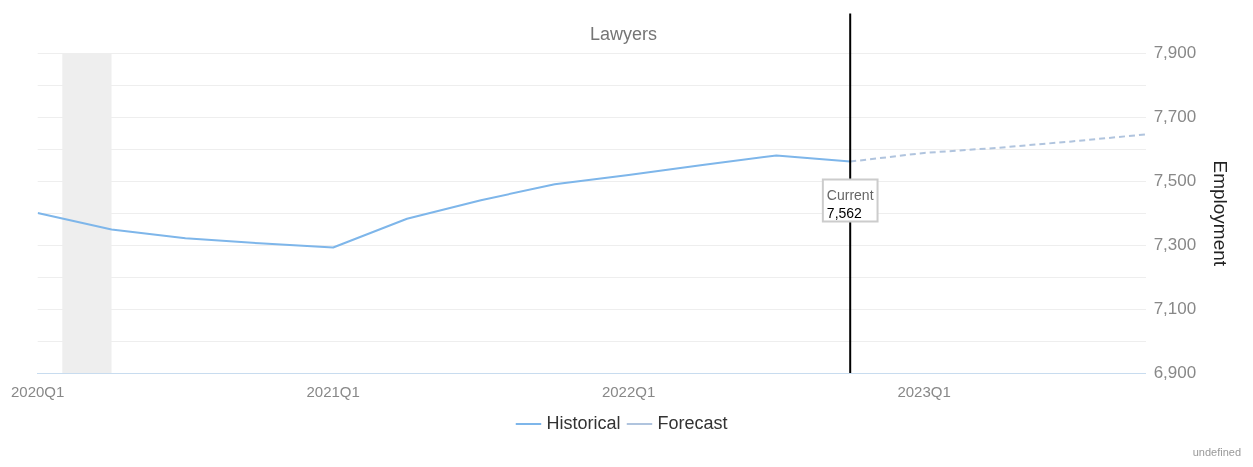 The image size is (1253, 467). Describe the element at coordinates (1175, 244) in the screenshot. I see `y-tick-label: 7,300` at that location.